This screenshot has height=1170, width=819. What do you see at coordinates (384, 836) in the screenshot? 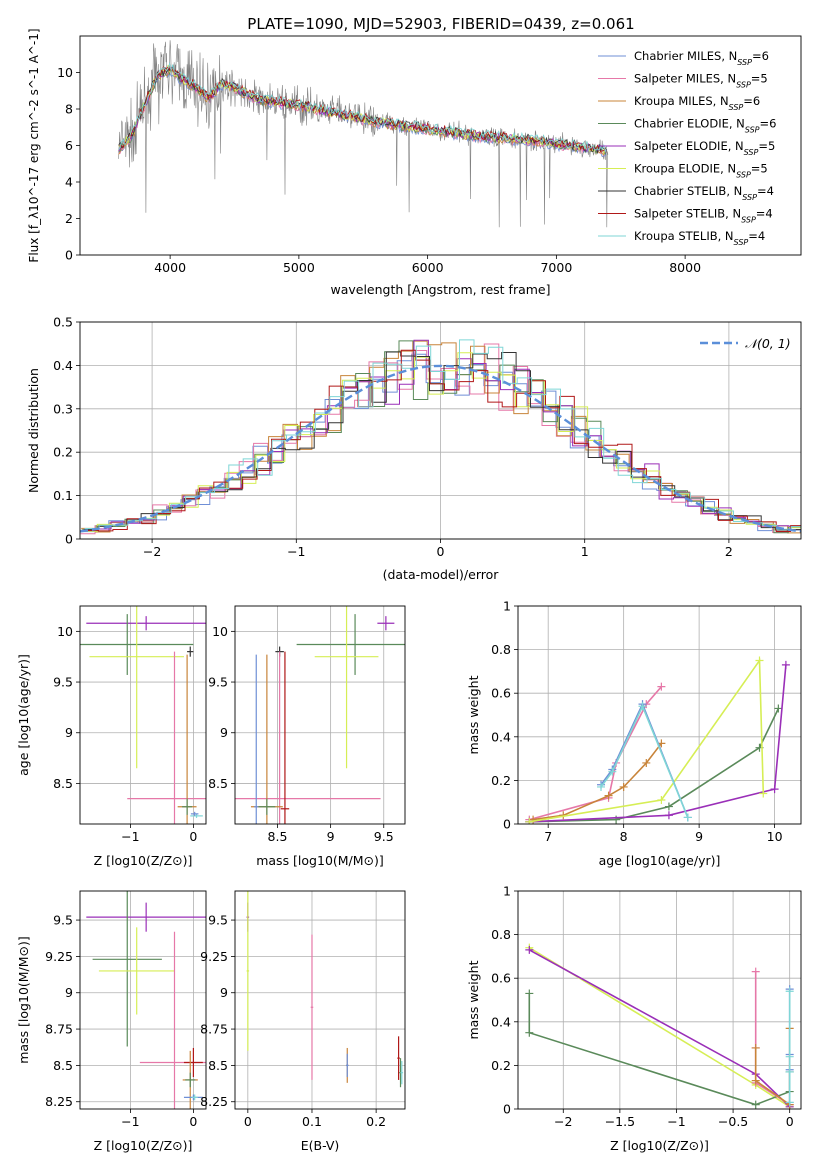
I see `x-tick-label: 9.5` at bounding box center [384, 836].